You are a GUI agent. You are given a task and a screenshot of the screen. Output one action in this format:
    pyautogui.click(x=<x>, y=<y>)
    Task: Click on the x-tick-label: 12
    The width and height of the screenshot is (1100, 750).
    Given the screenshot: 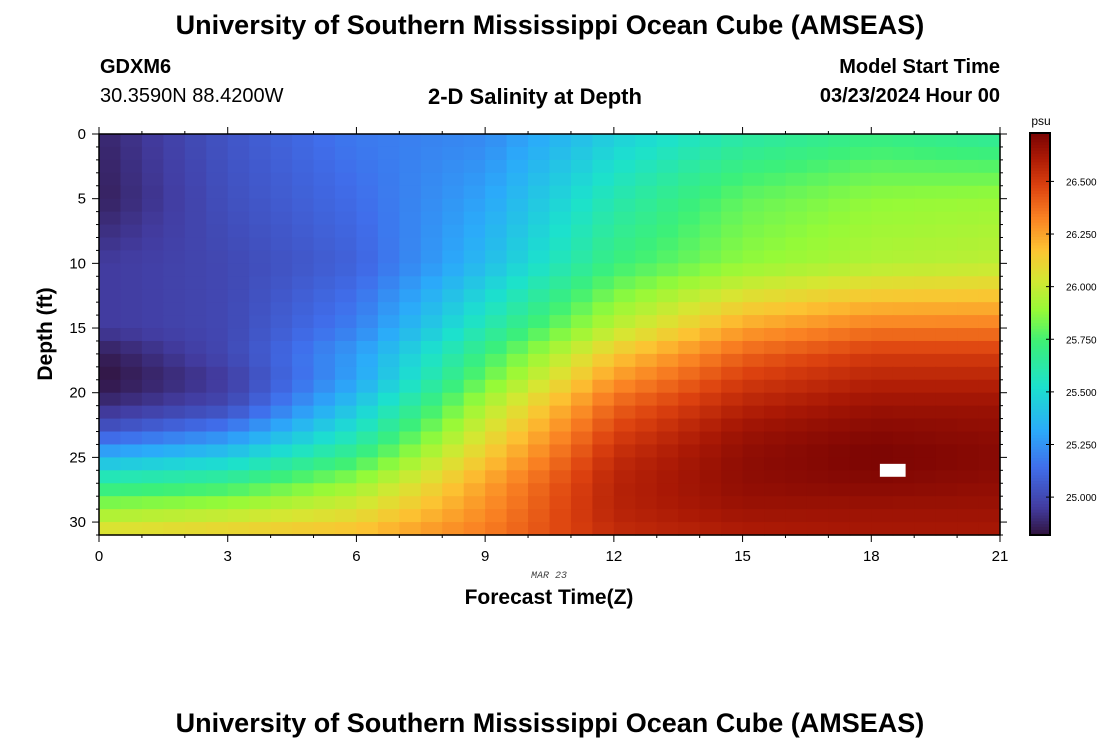 What is the action you would take?
    pyautogui.click(x=614, y=556)
    